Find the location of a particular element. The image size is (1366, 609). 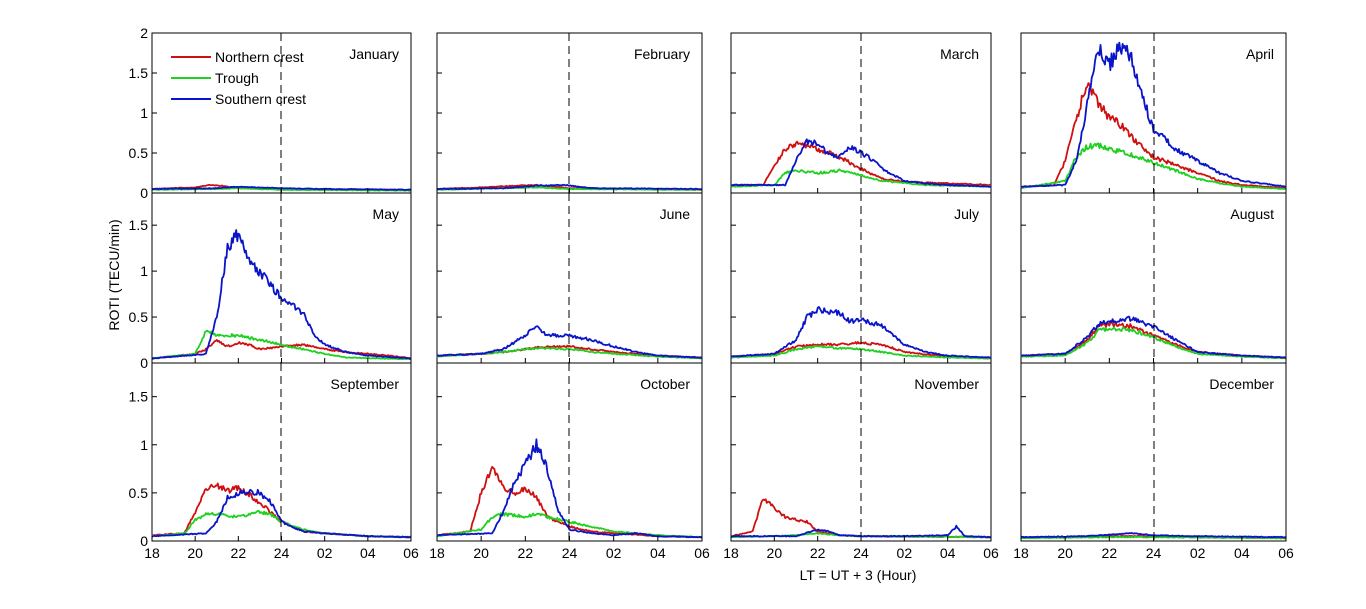

panel-december: December 18 20 22 24 02 04 06 is located at coordinates (1153, 461).